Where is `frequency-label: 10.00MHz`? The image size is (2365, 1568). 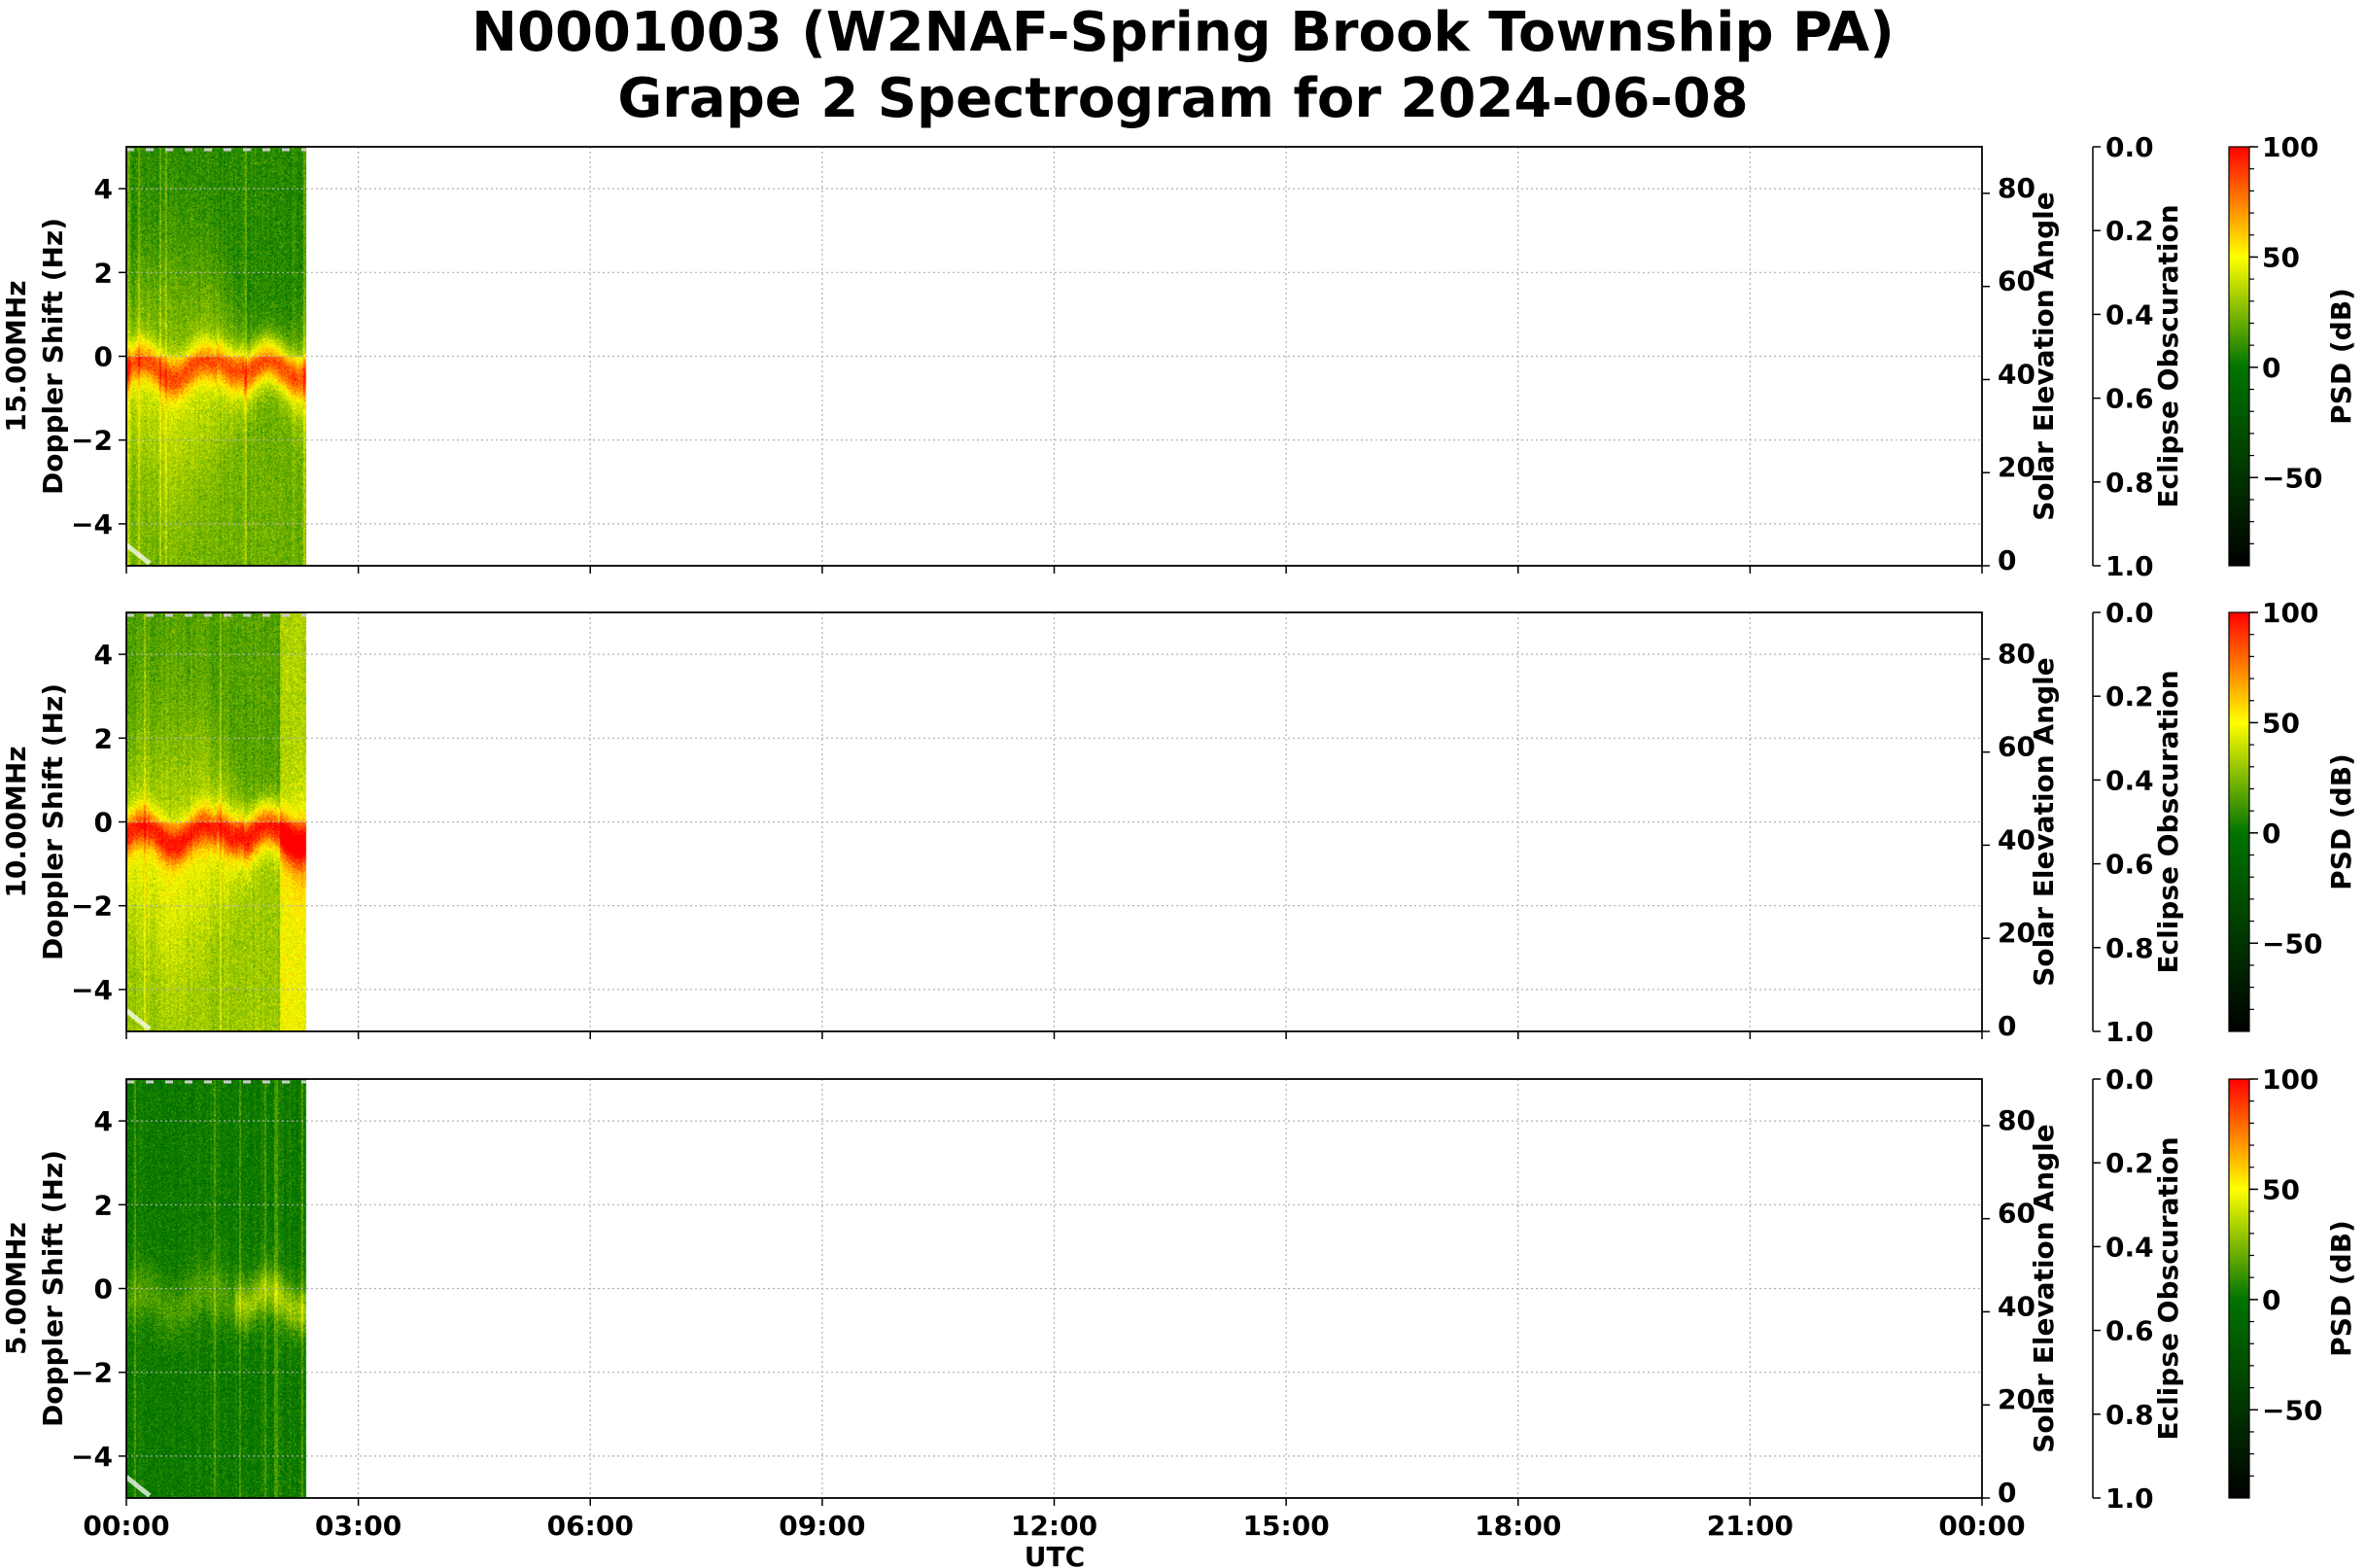
frequency-label: 10.00MHz is located at coordinates (16, 821).